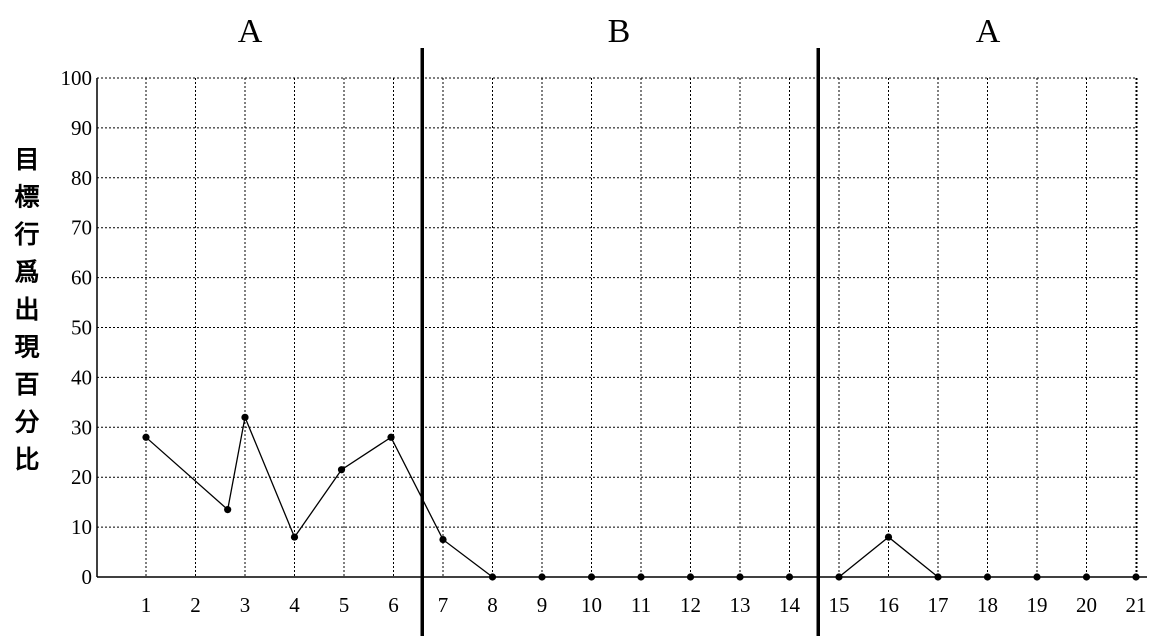 Image resolution: width=1151 pixels, height=638 pixels. I want to click on y-tick-label-100: 100, so click(77, 78).